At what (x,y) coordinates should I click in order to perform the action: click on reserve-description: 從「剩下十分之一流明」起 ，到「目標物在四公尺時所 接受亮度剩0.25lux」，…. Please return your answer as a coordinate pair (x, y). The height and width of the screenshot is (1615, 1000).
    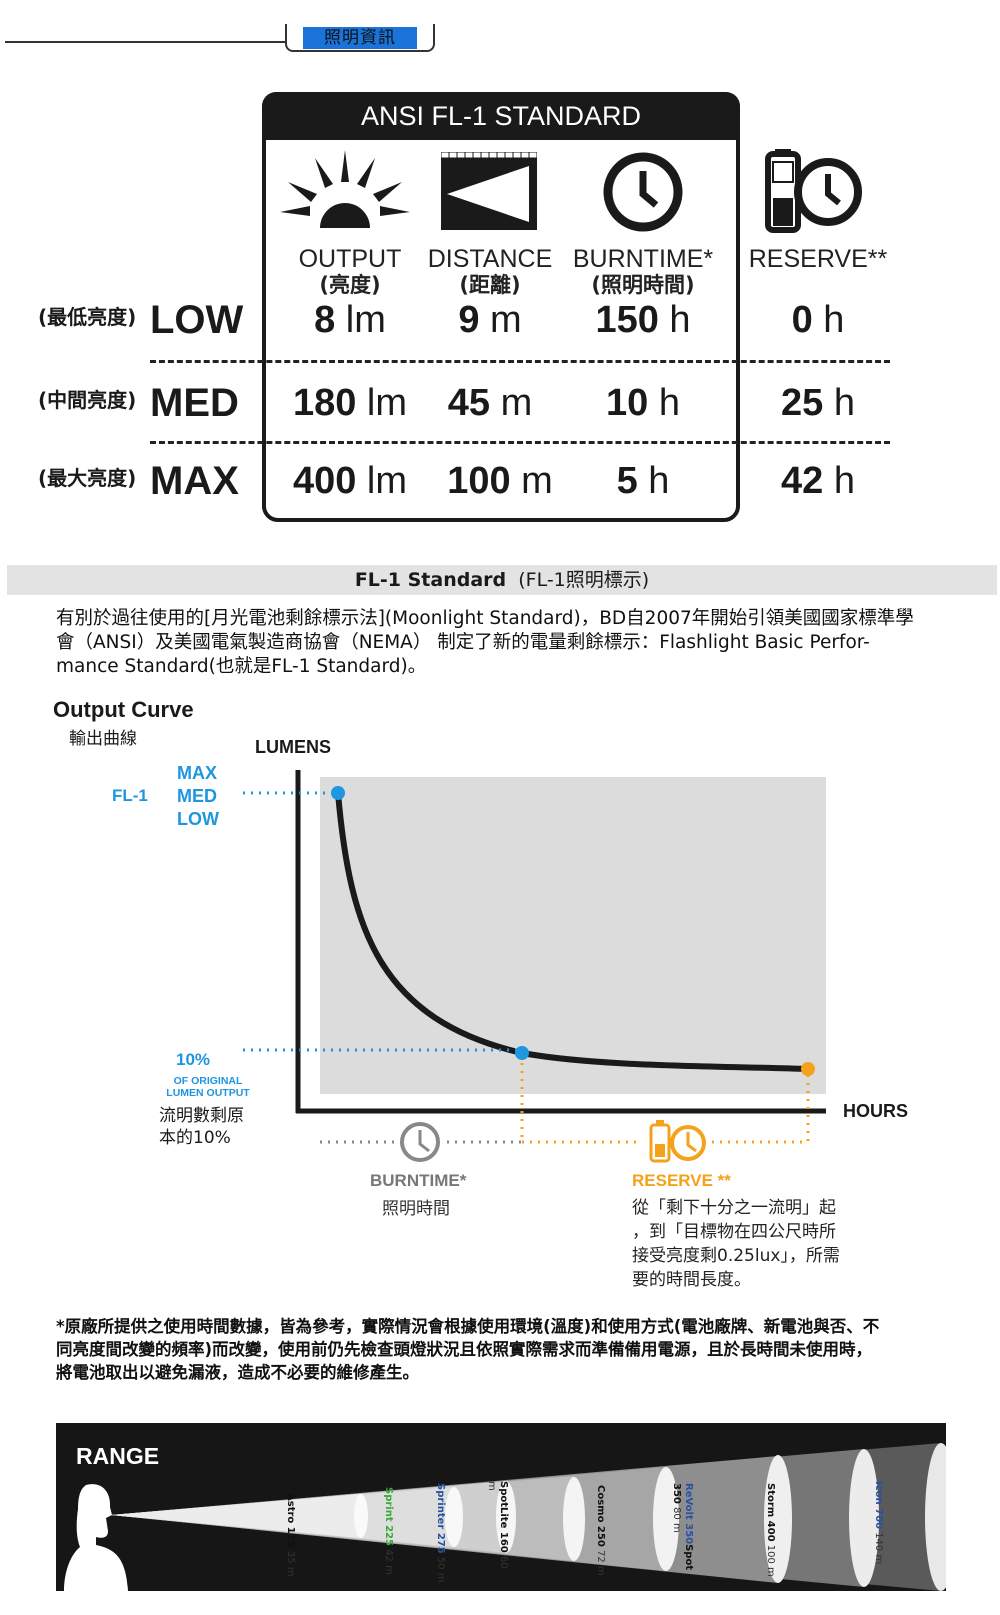
    Looking at the image, I should click on (736, 1244).